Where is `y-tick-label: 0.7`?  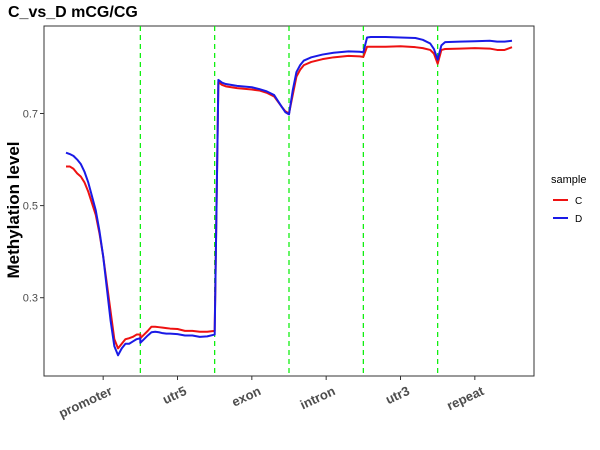 y-tick-label: 0.7 is located at coordinates (30, 115).